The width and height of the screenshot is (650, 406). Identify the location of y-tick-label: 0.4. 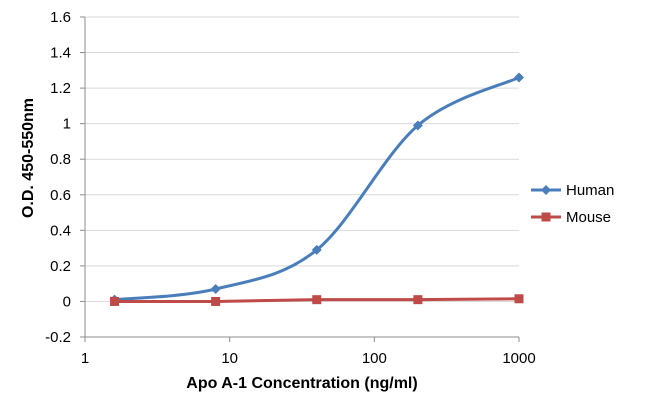
(60, 230).